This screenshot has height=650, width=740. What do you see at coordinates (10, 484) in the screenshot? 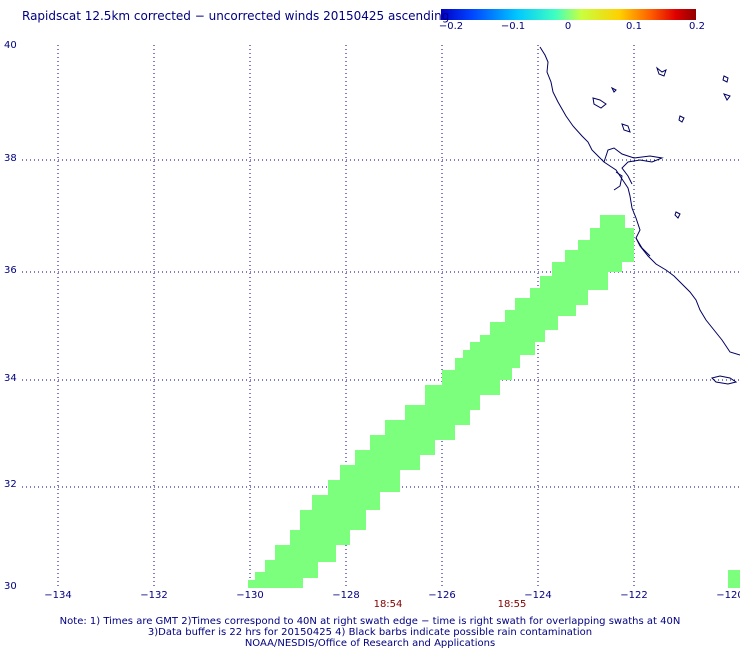
I see `lat-label-32: 32` at bounding box center [10, 484].